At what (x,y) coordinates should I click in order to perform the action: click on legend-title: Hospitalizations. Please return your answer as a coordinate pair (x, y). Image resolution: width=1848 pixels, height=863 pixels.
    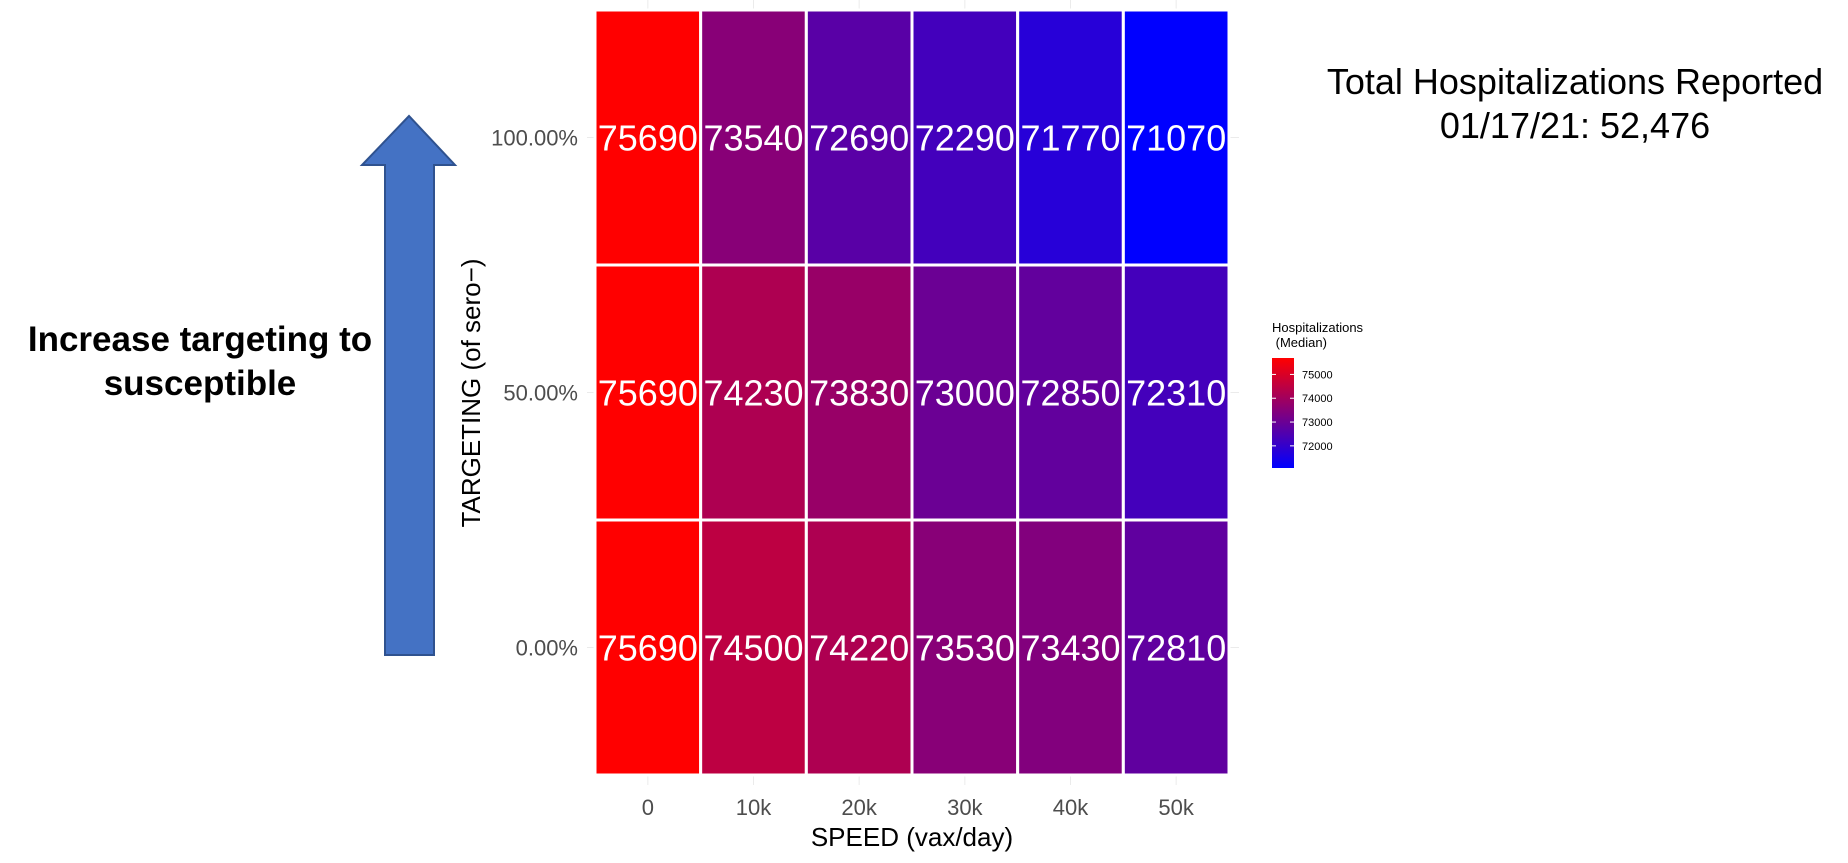
    Looking at the image, I should click on (1318, 327).